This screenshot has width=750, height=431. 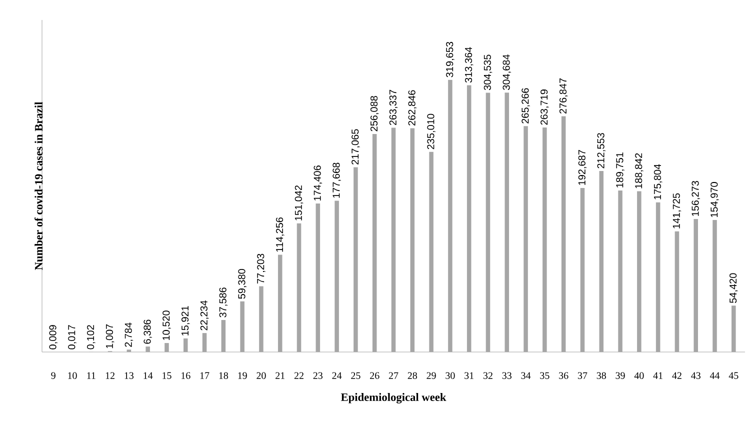 I want to click on x-tick-label: 35, so click(x=545, y=375).